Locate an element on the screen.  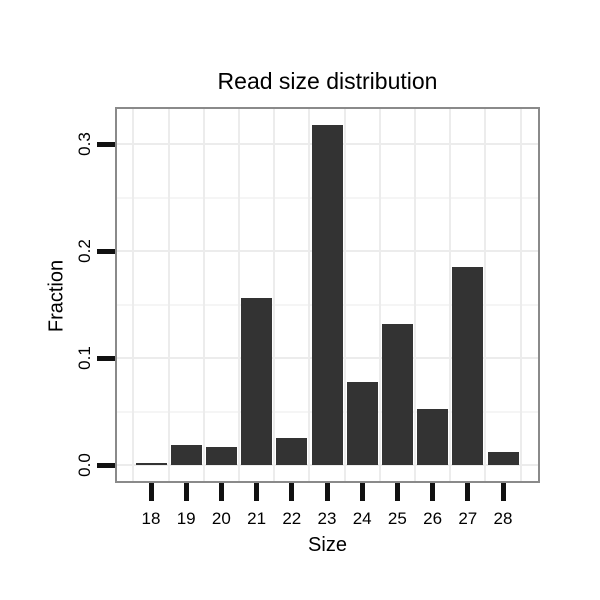
x-tick-label: 19 is located at coordinates (186, 518).